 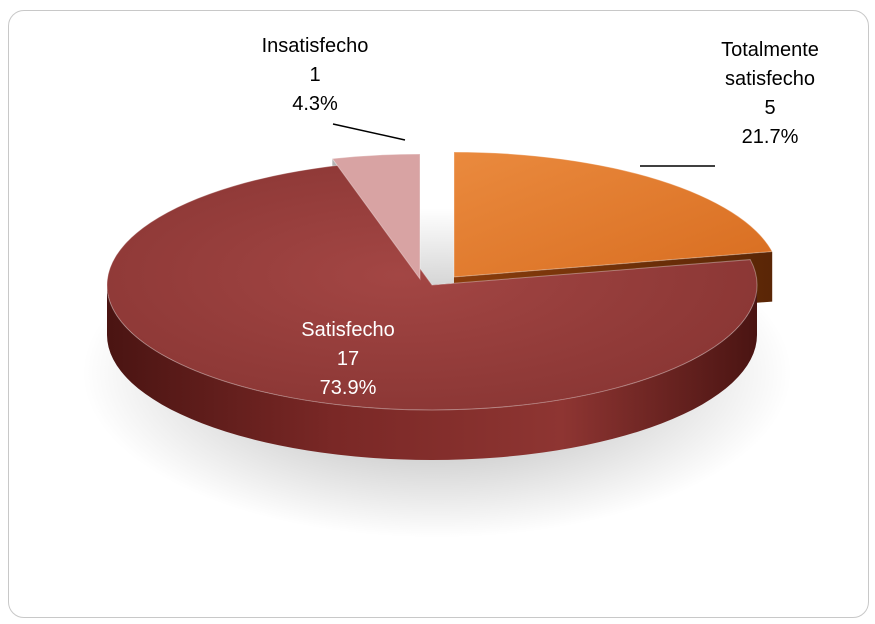 I want to click on data-label-insatisfecho: Insatisfecho 1 4.3%, so click(x=315, y=75).